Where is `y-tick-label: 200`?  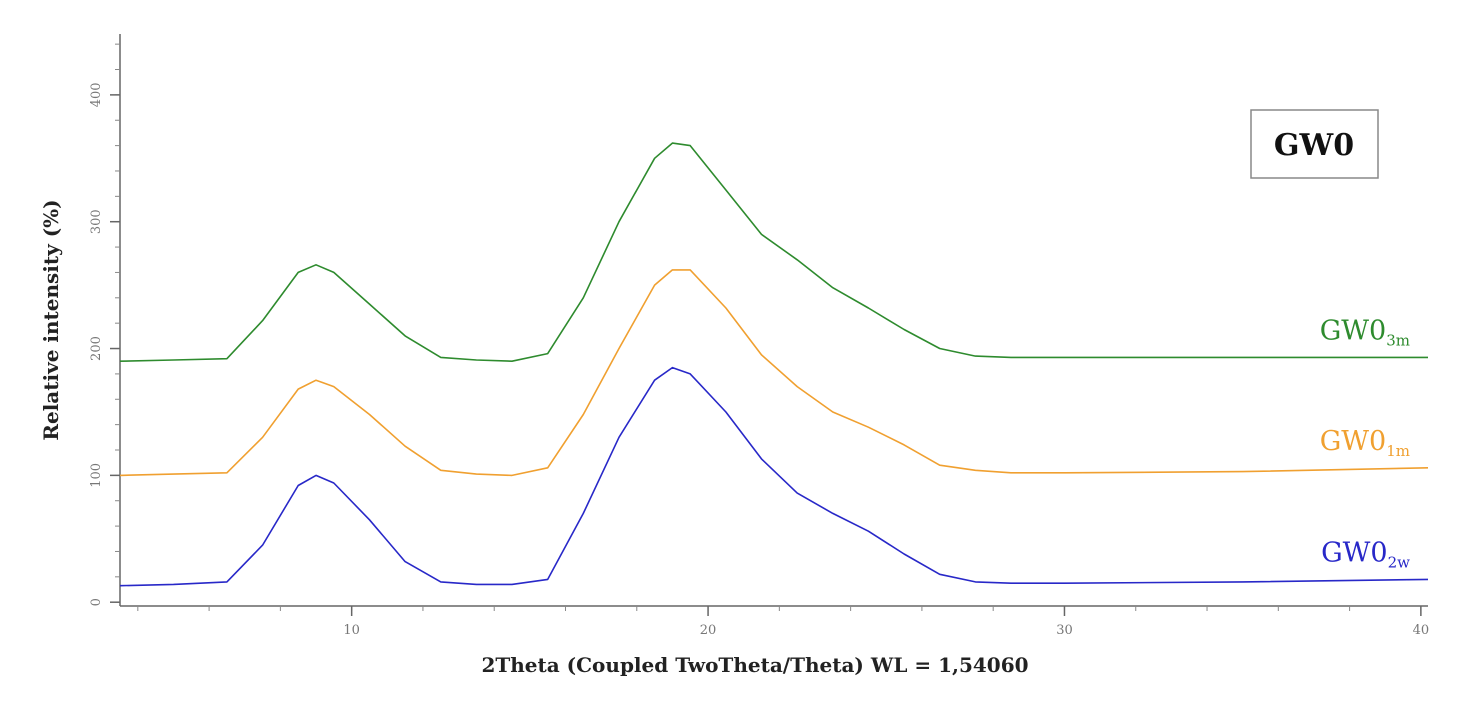 y-tick-label: 200 is located at coordinates (96, 348).